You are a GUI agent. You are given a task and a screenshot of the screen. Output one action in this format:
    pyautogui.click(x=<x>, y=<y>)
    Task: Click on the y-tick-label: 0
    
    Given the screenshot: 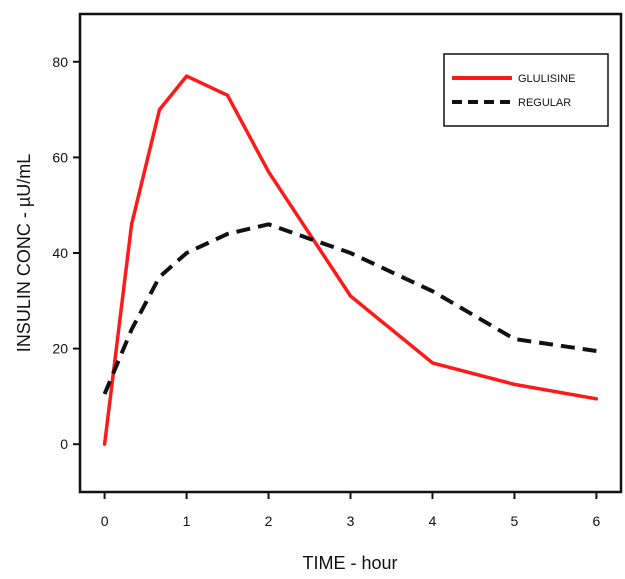 What is the action you would take?
    pyautogui.click(x=64, y=444)
    